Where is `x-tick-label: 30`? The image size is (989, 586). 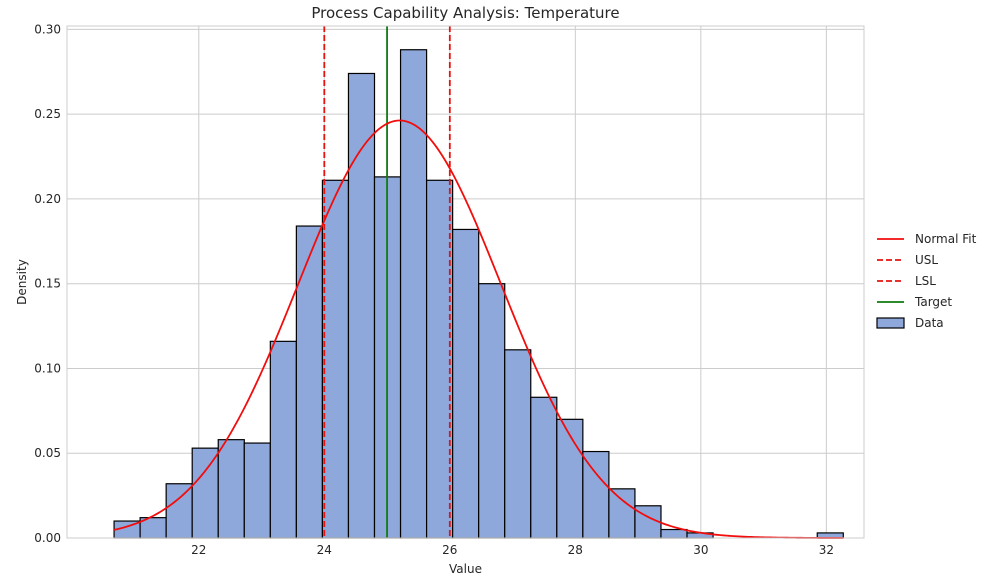 x-tick-label: 30 is located at coordinates (700, 550).